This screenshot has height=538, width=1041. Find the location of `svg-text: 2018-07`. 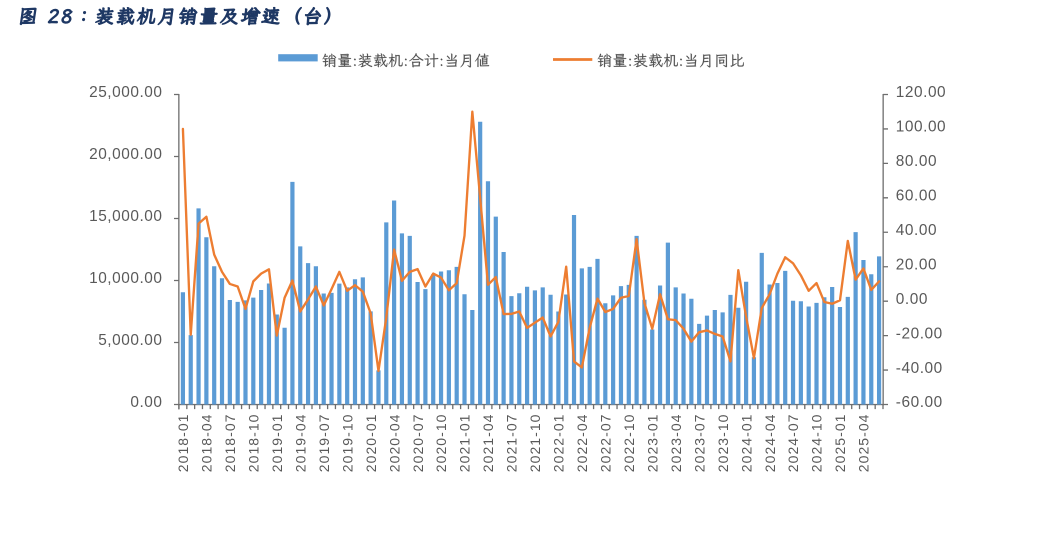

svg-text: 2018-07 is located at coordinates (230, 443).